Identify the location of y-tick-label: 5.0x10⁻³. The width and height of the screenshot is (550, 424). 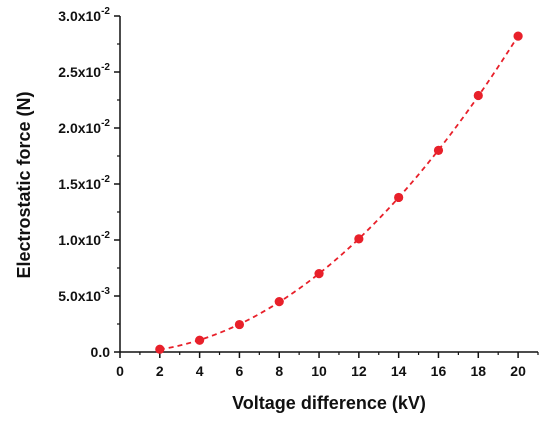
(84, 295).